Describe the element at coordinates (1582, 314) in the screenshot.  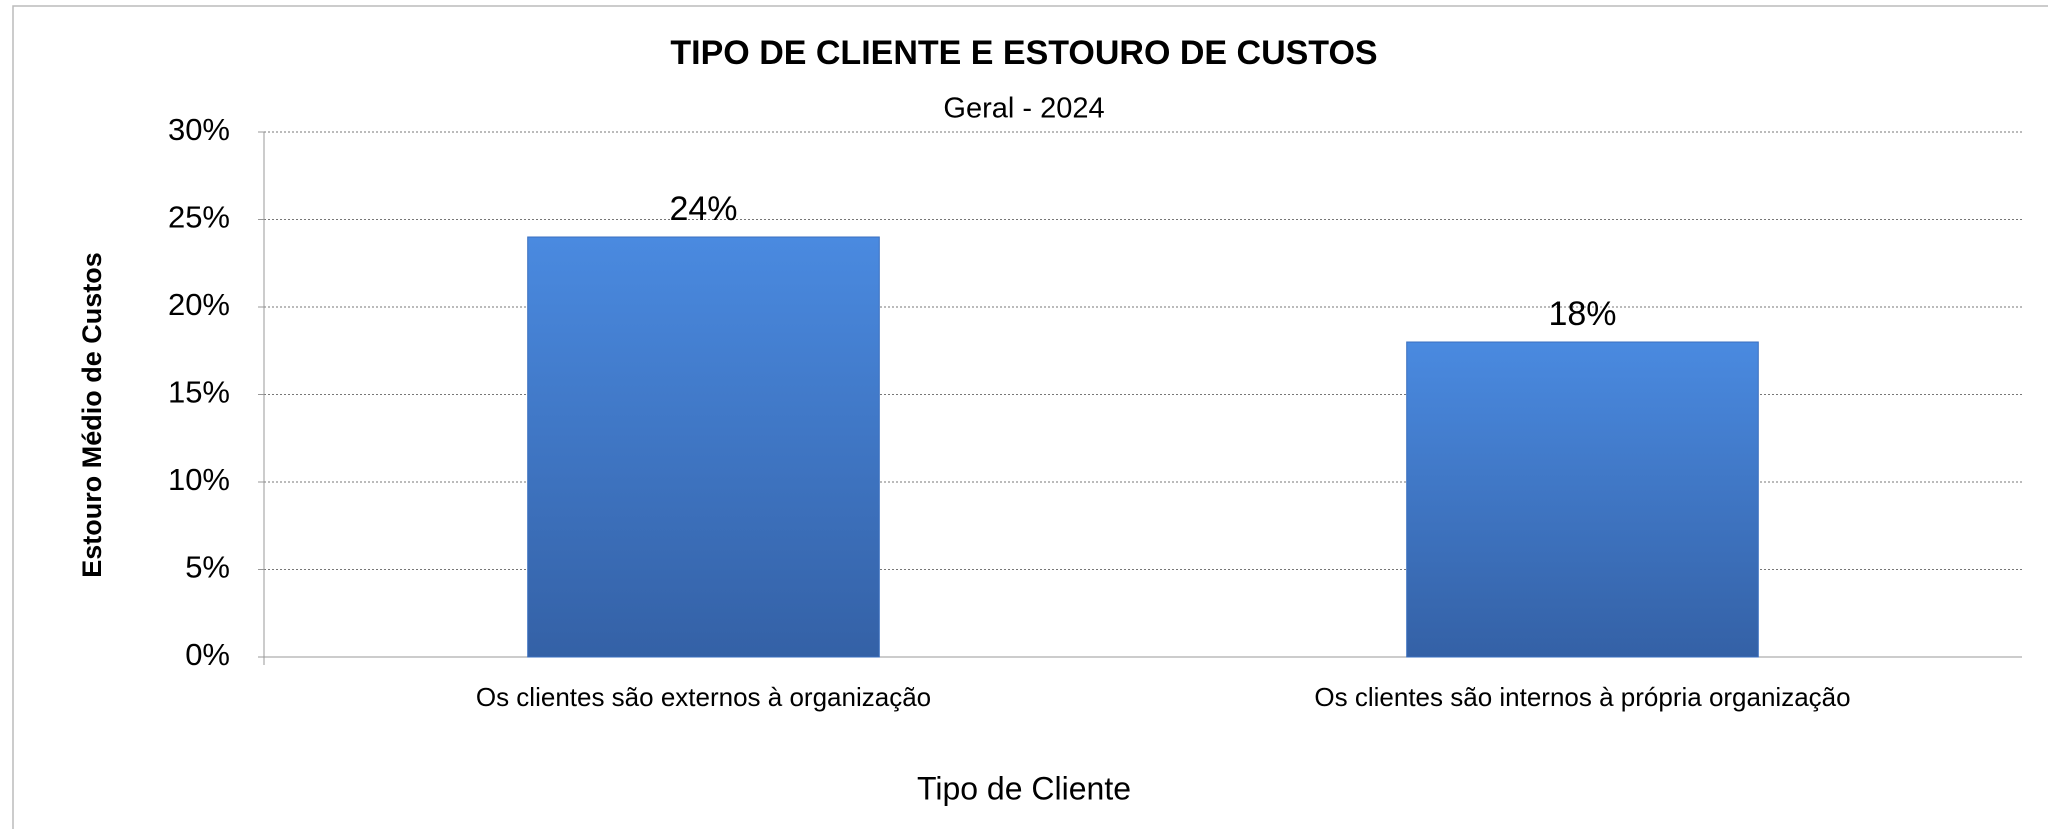
I see `value-label: 18%` at that location.